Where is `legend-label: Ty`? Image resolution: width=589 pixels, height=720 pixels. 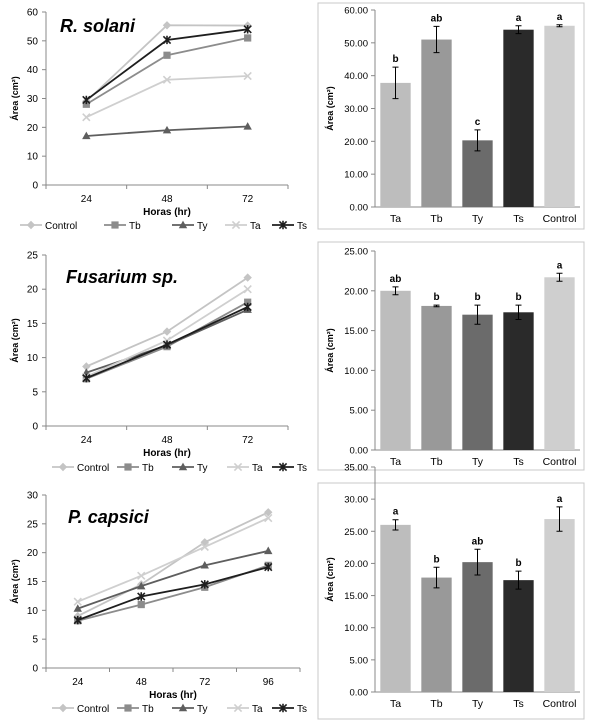 legend-label: Ty is located at coordinates (202, 226).